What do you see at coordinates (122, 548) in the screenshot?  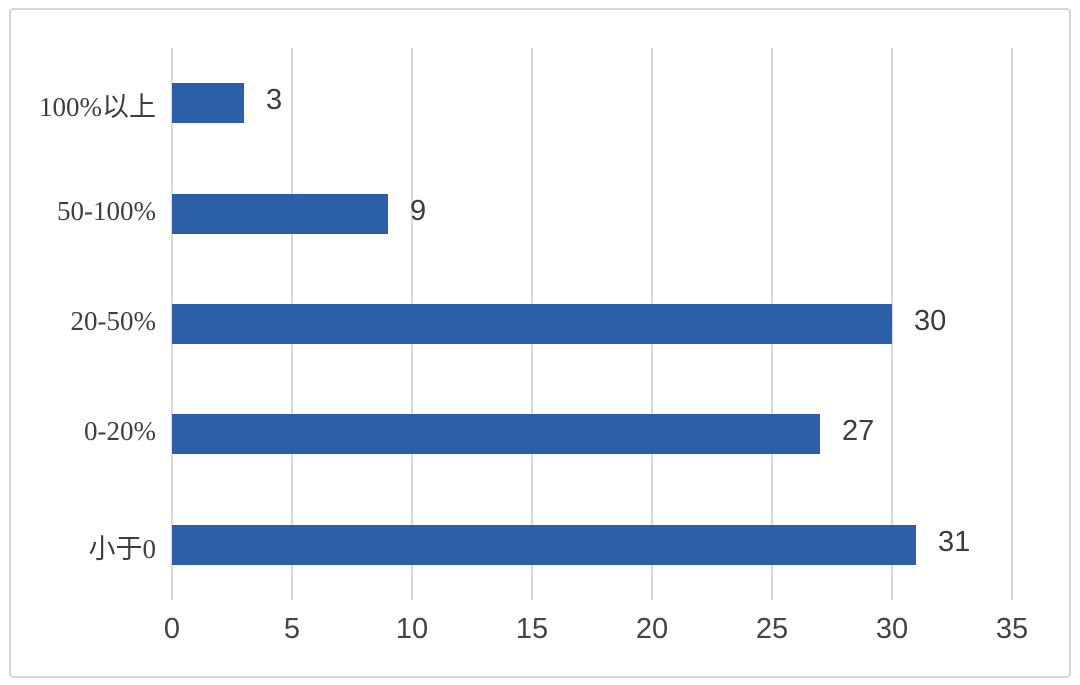 I see `category-label: 小于0` at bounding box center [122, 548].